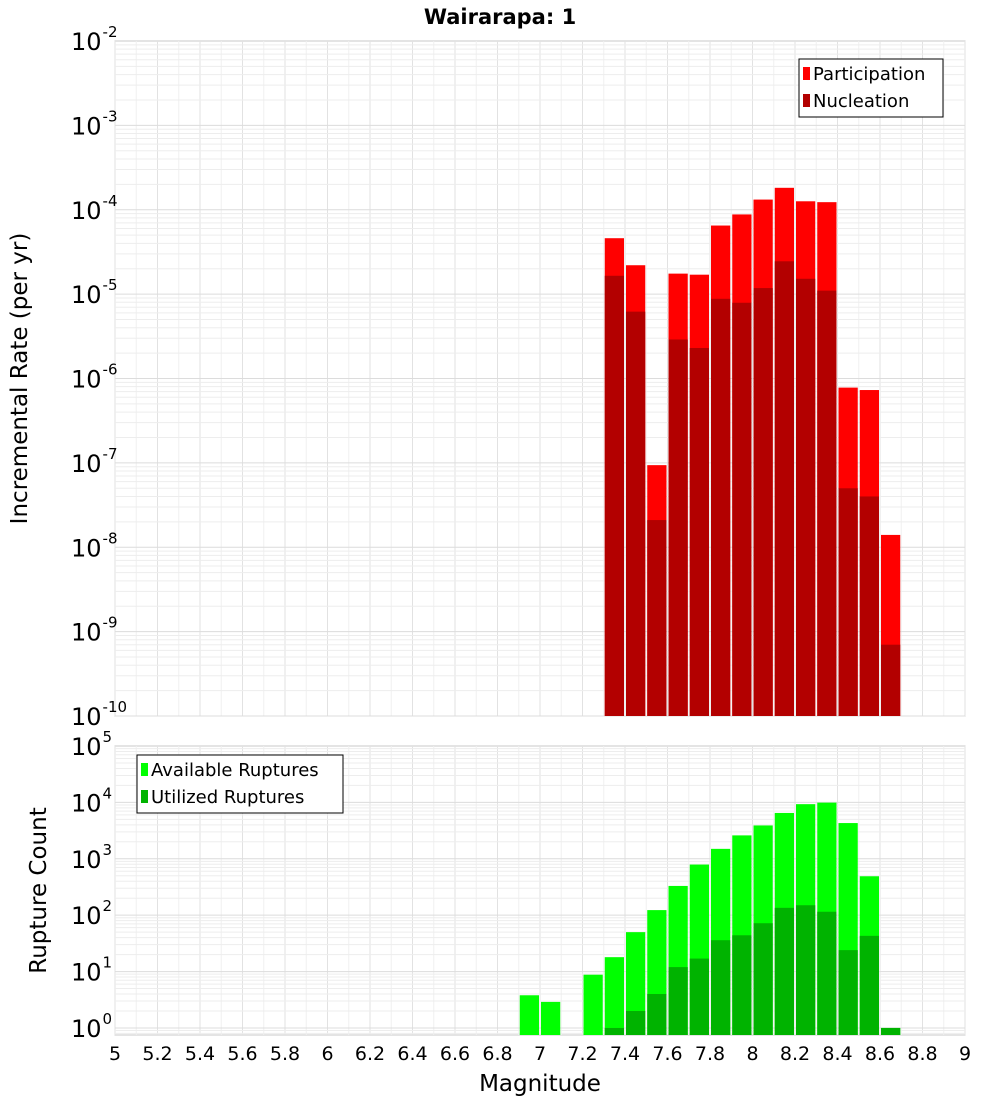 The image size is (1000, 1100). What do you see at coordinates (94, 545) in the screenshot?
I see `y-tick-label: 10⁻⁸` at bounding box center [94, 545].